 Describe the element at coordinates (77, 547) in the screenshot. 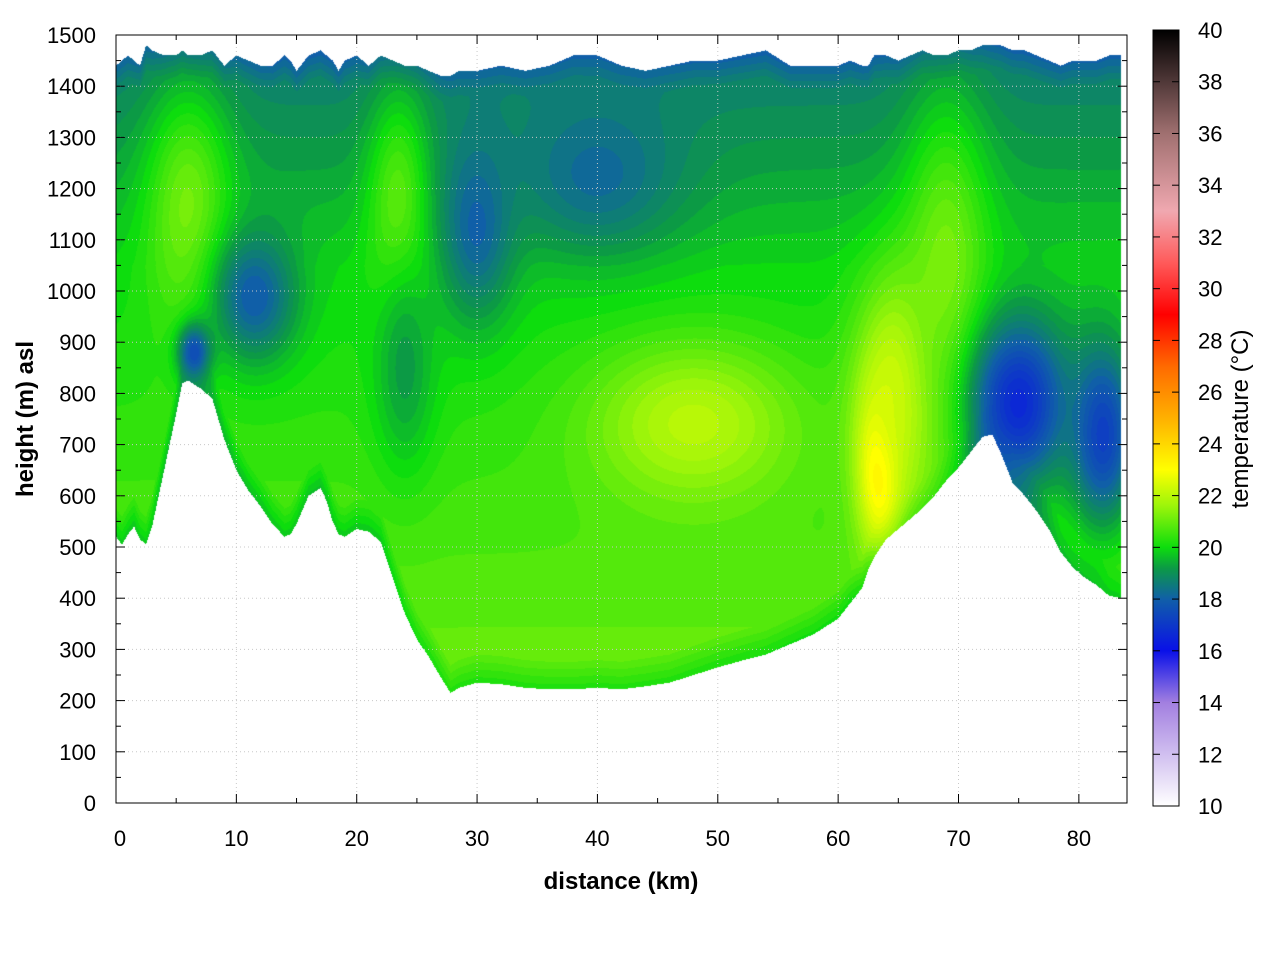

I see `y-tick-label: 500` at that location.